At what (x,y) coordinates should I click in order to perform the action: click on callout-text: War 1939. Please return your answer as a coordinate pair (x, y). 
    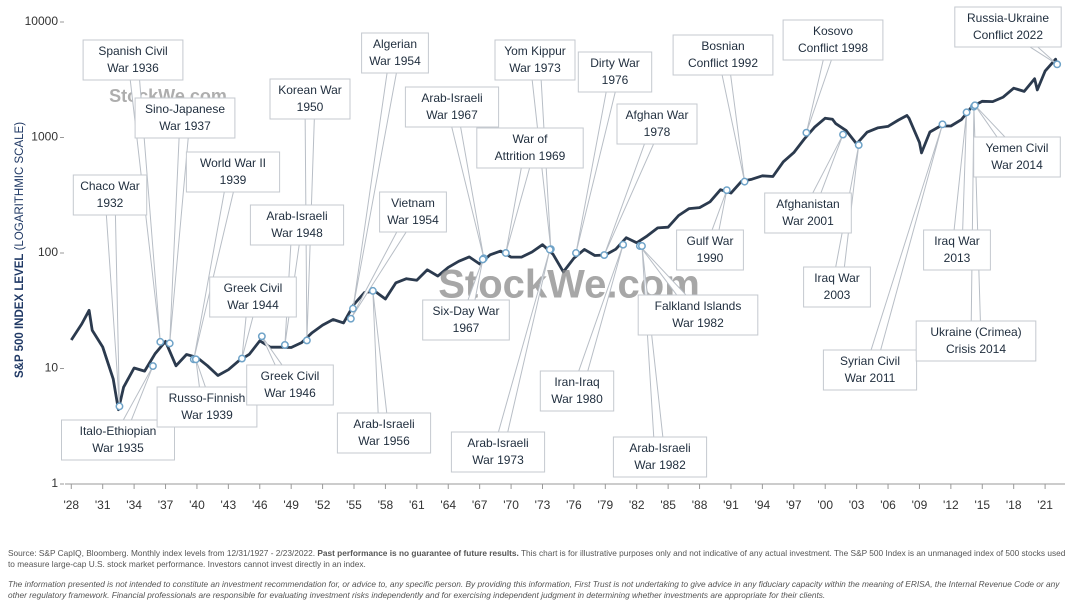
    Looking at the image, I should click on (207, 415).